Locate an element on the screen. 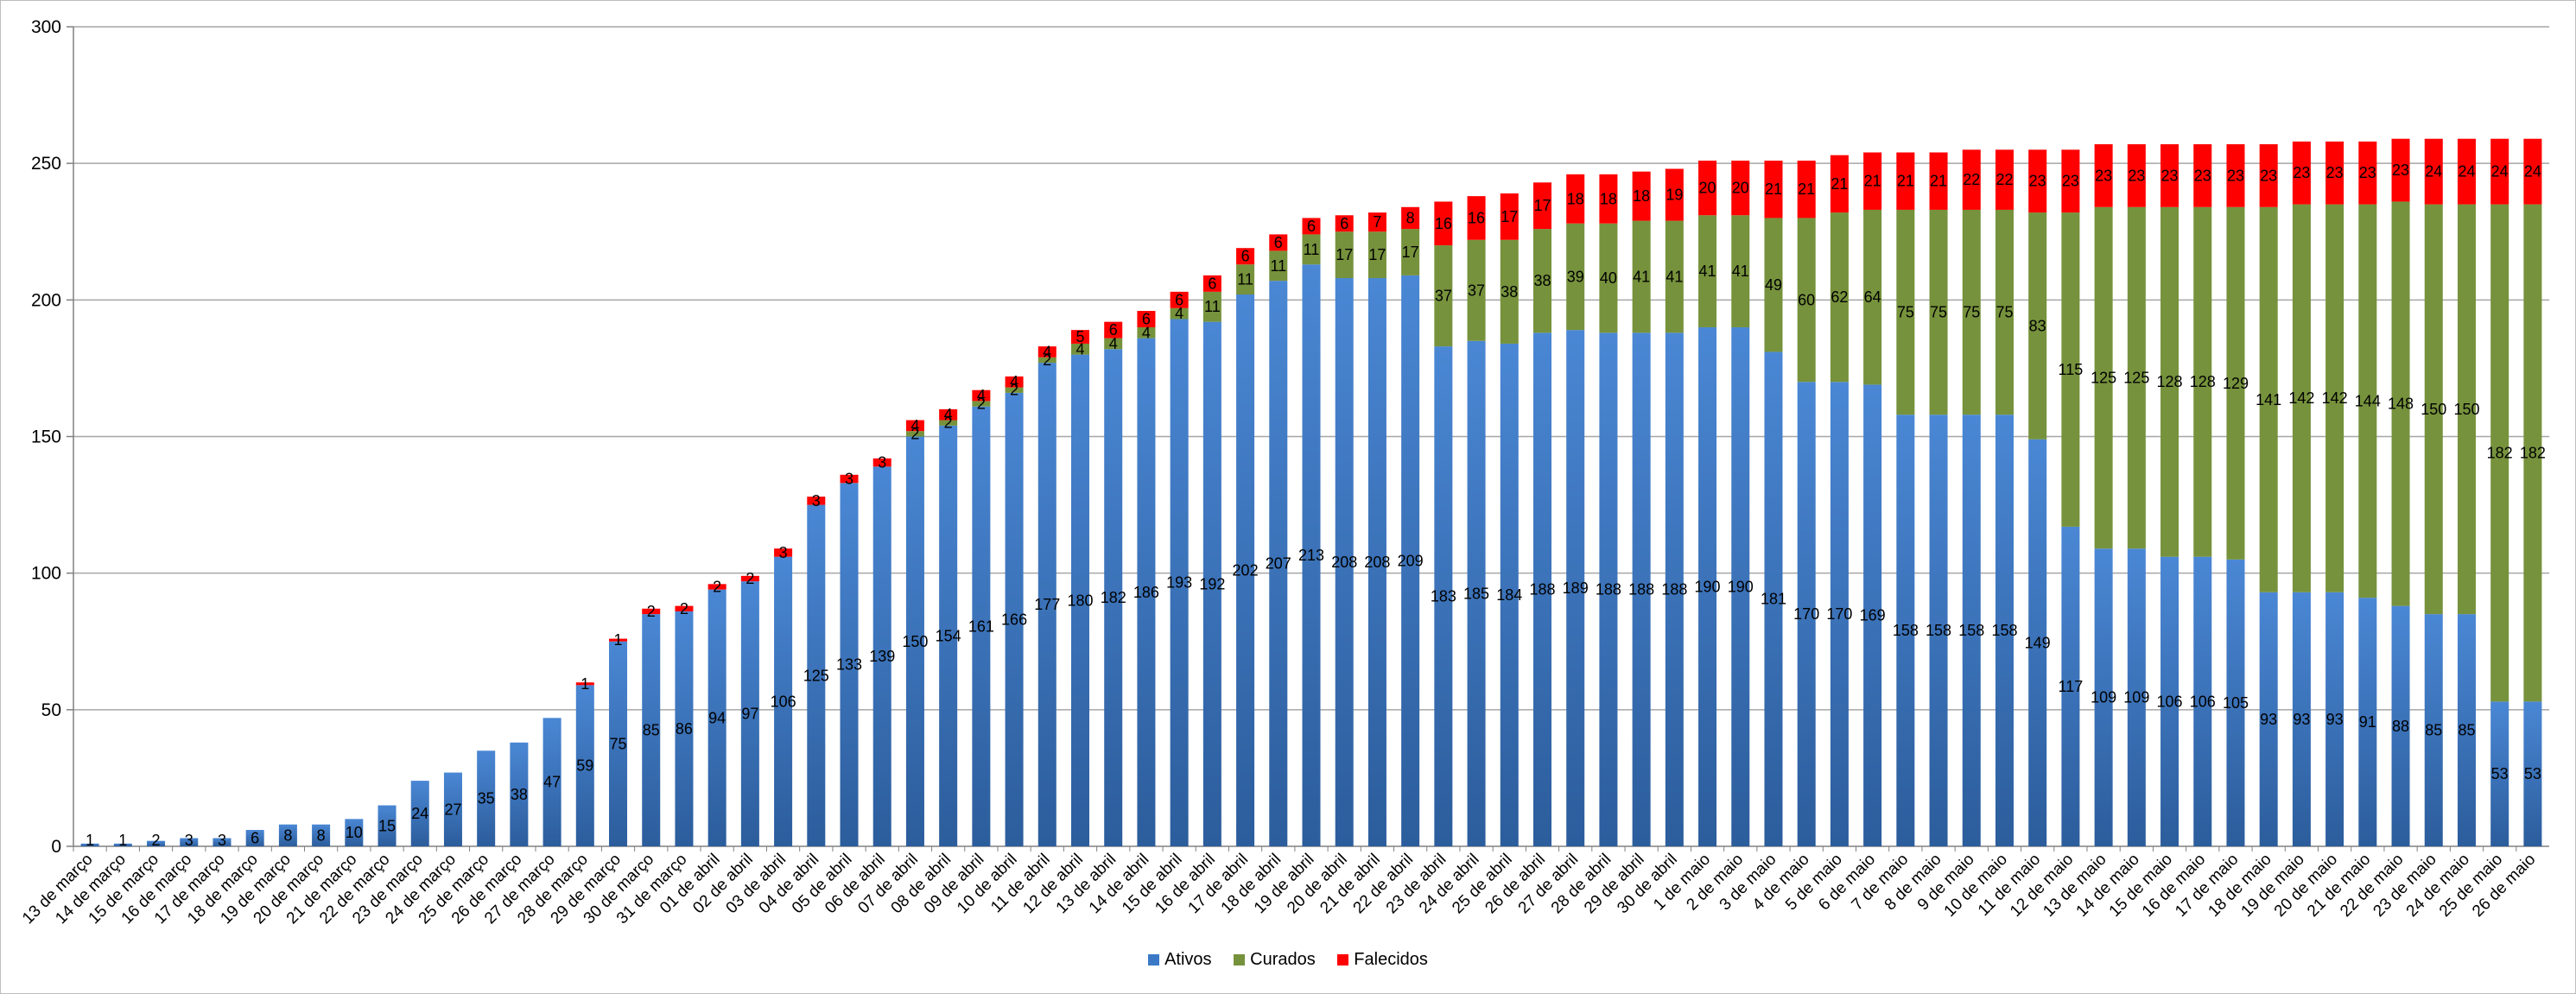 This screenshot has height=994, width=2576. legend-label-curados: Curados is located at coordinates (1283, 960).